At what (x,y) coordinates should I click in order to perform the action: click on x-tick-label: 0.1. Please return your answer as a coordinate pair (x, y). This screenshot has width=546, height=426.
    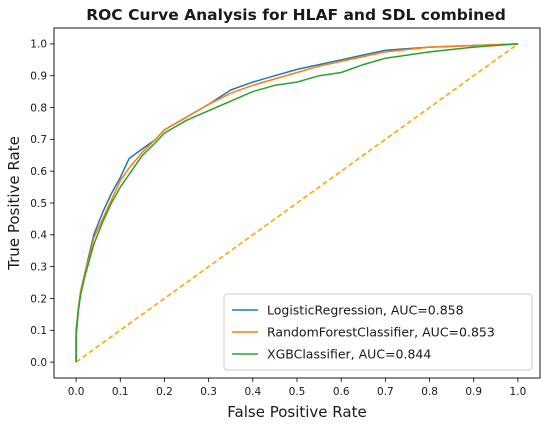
    Looking at the image, I should click on (120, 392).